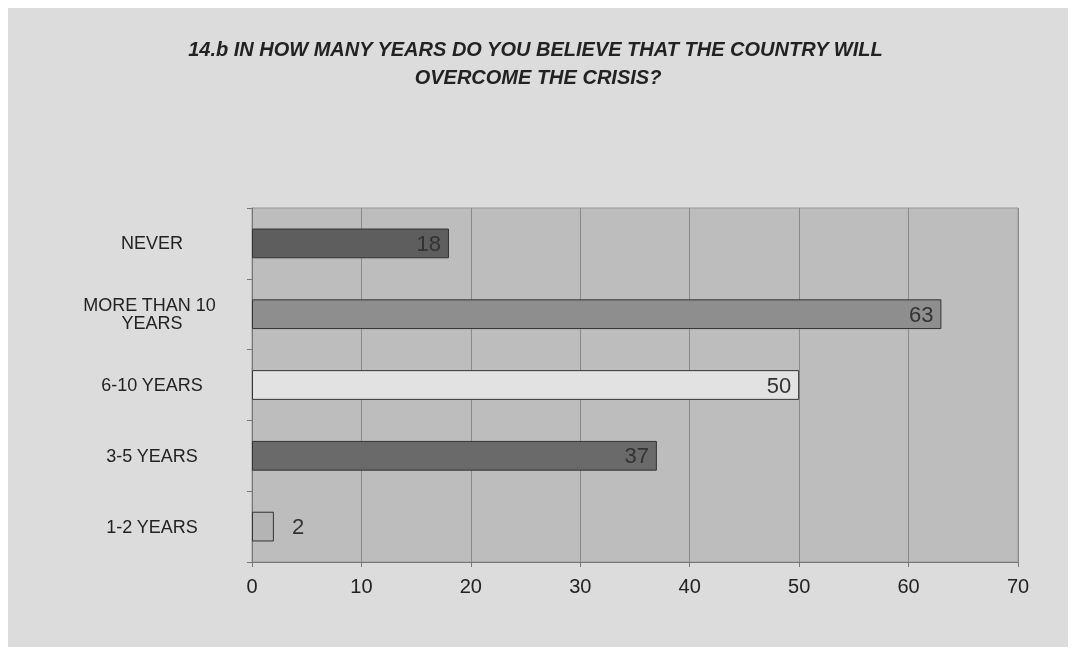 The width and height of the screenshot is (1076, 655). What do you see at coordinates (152, 243) in the screenshot?
I see `y-tick-label: NEVER` at bounding box center [152, 243].